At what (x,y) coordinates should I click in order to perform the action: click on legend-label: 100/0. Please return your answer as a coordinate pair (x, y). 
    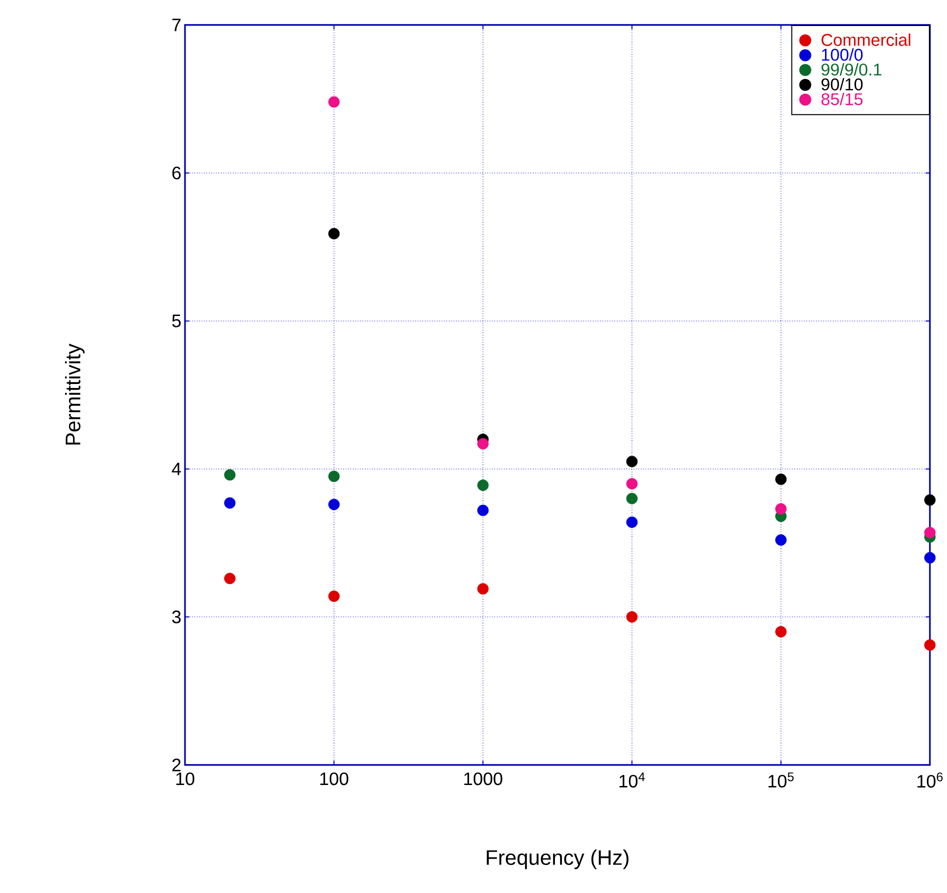
    Looking at the image, I should click on (842, 54).